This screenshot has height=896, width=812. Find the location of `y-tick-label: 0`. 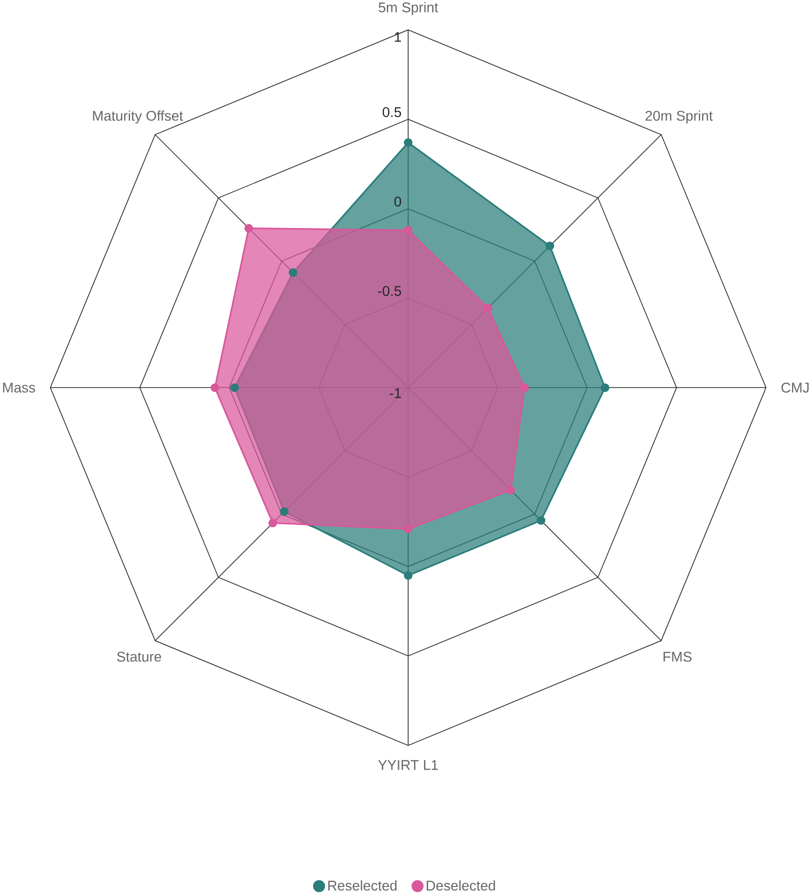

y-tick-label: 0 is located at coordinates (398, 201).